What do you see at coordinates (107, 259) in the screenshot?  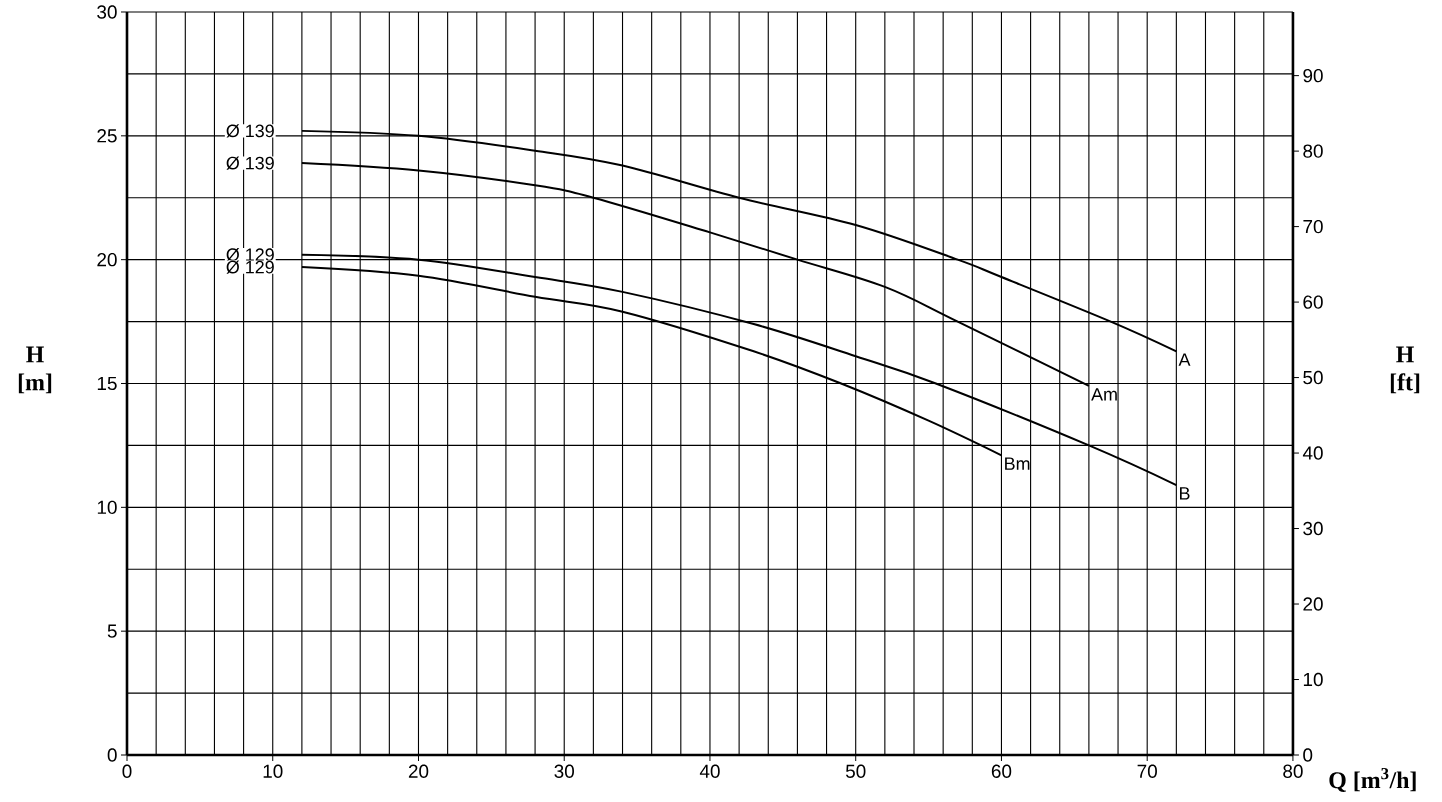 I see `y-tick-label: 20` at bounding box center [107, 259].